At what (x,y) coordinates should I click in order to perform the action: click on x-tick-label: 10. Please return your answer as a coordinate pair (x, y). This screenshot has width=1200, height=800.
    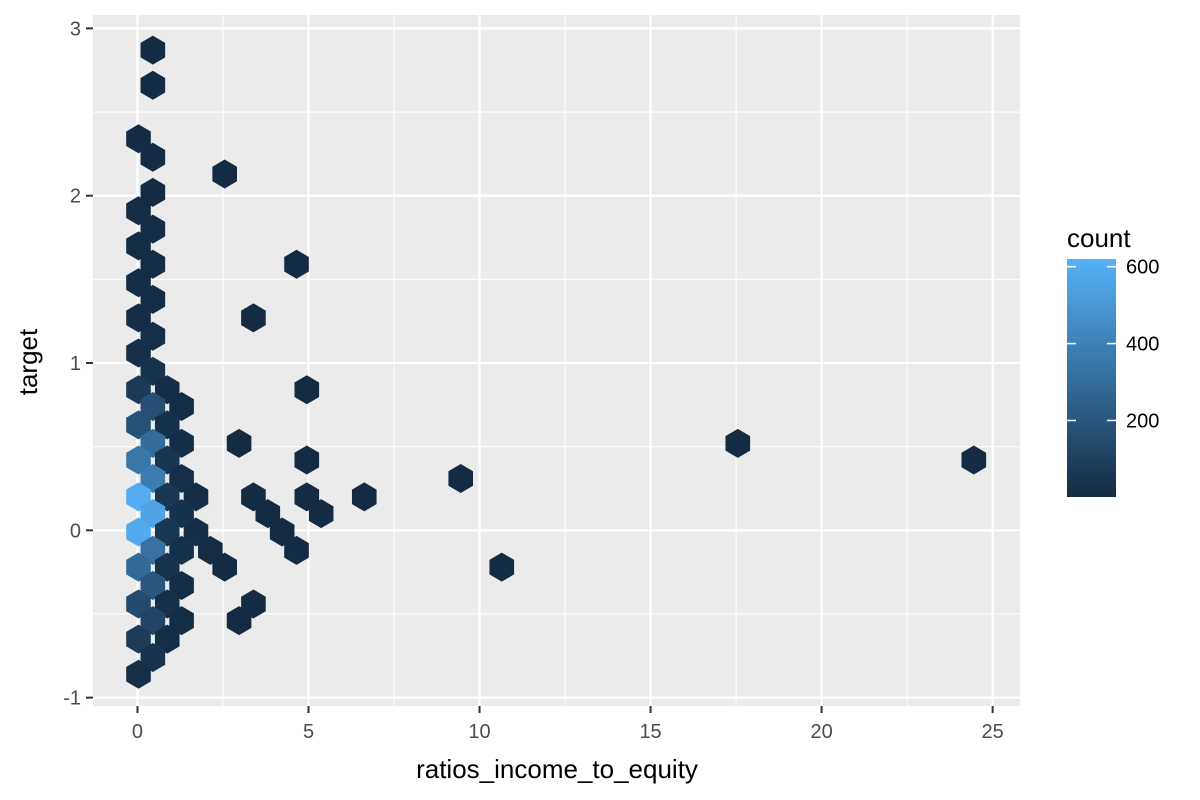
    Looking at the image, I should click on (479, 732).